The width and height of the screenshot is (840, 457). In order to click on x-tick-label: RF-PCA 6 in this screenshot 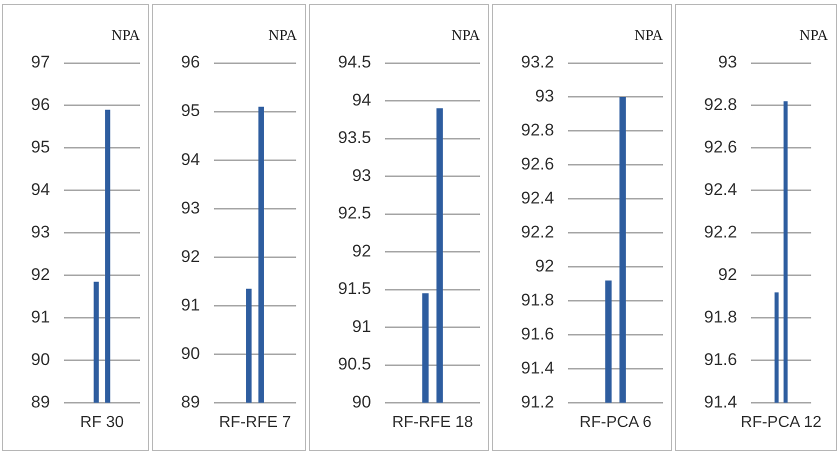, I will do `click(616, 422)`.